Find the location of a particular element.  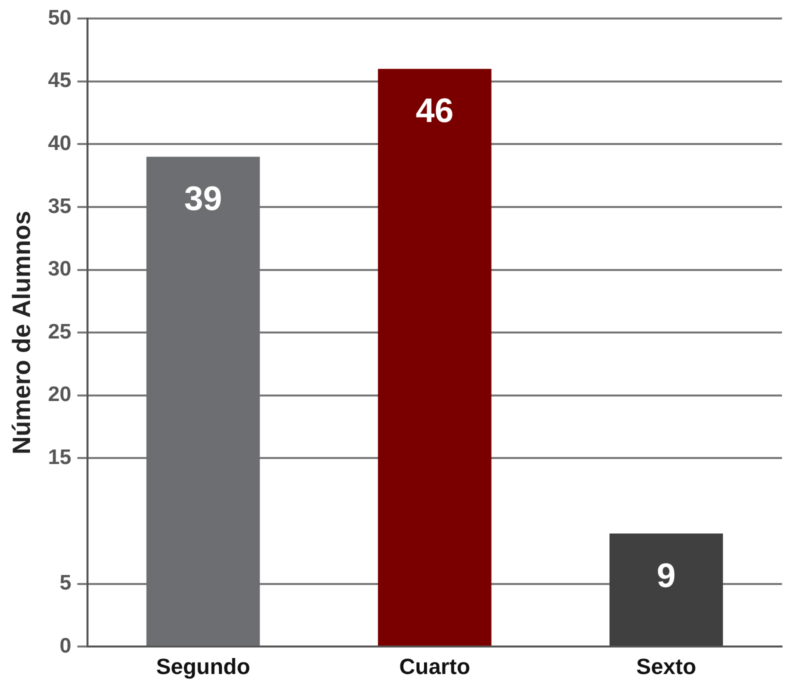

data-label: 46 is located at coordinates (435, 111).